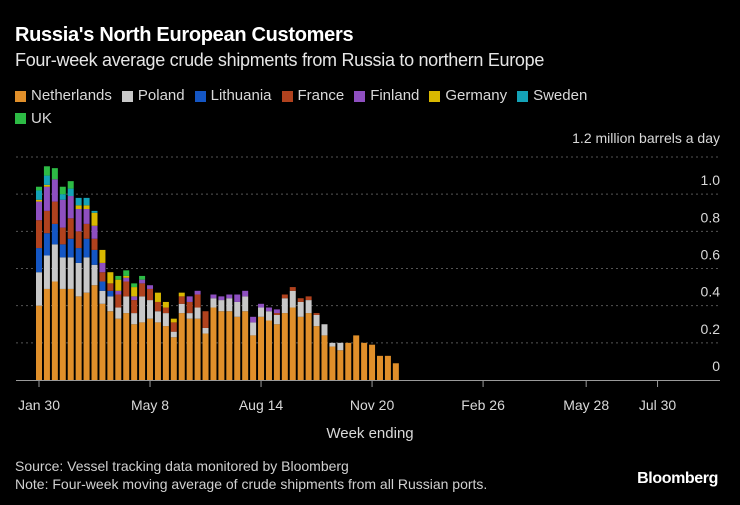  What do you see at coordinates (677, 478) in the screenshot?
I see `bloomberg-logo: Bloomberg` at bounding box center [677, 478].